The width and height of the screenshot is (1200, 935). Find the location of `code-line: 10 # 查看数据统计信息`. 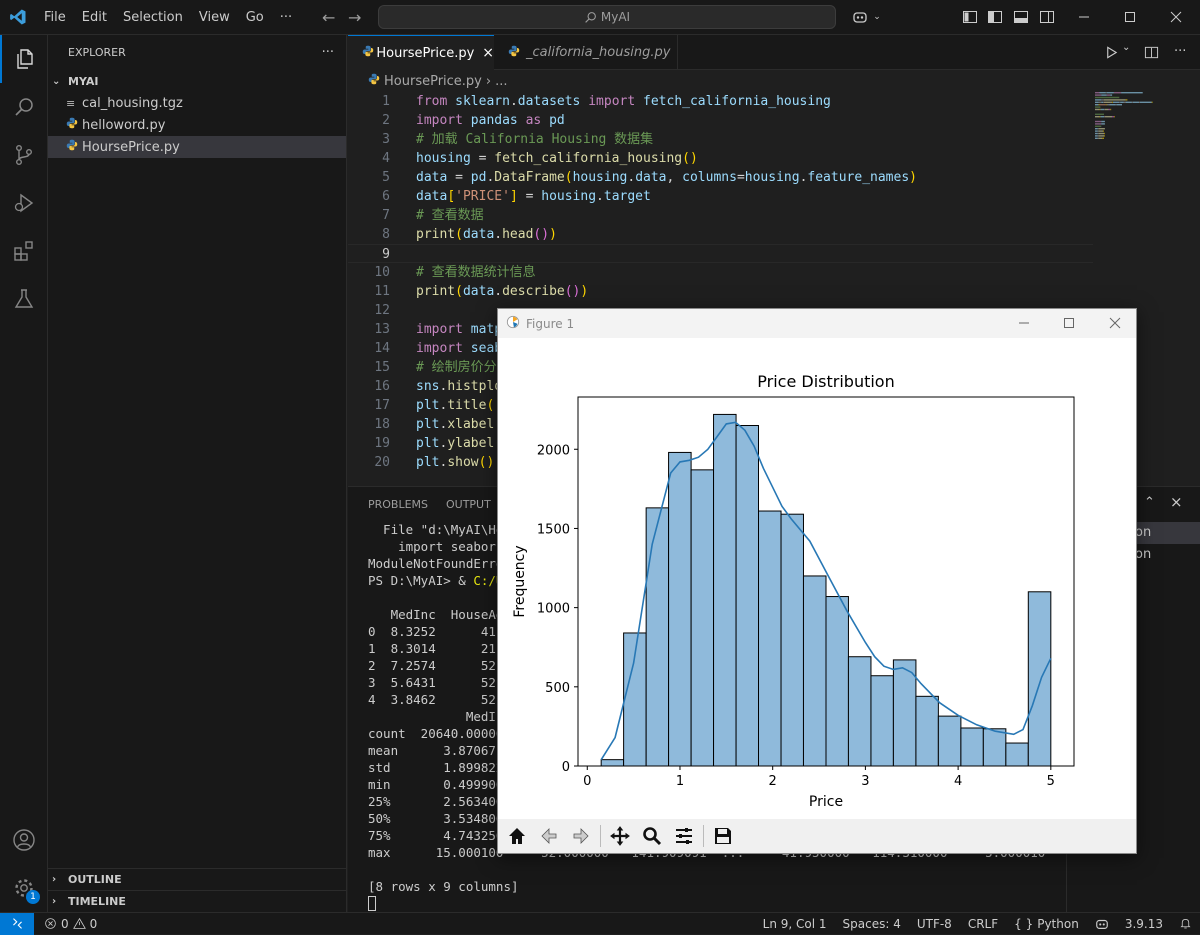

code-line: 10 # 查看数据统计信息 is located at coordinates (720, 272).